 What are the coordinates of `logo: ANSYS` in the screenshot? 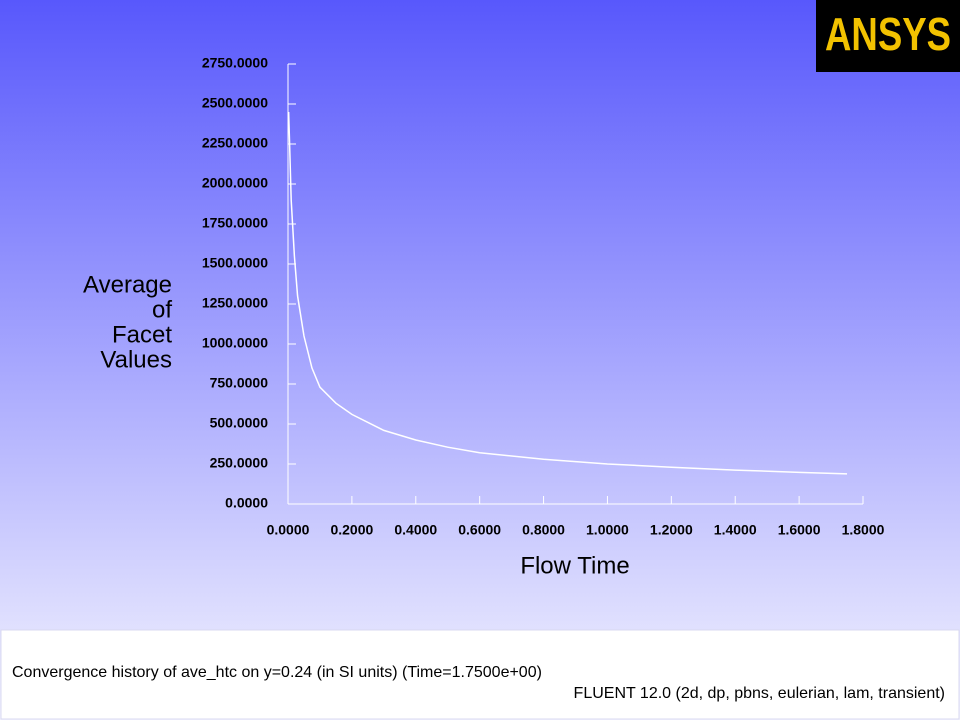 It's located at (888, 34).